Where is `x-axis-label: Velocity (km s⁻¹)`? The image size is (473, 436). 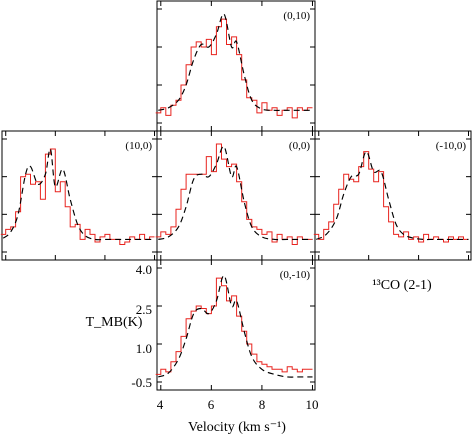 x-axis-label: Velocity (km s⁻¹) is located at coordinates (237, 427).